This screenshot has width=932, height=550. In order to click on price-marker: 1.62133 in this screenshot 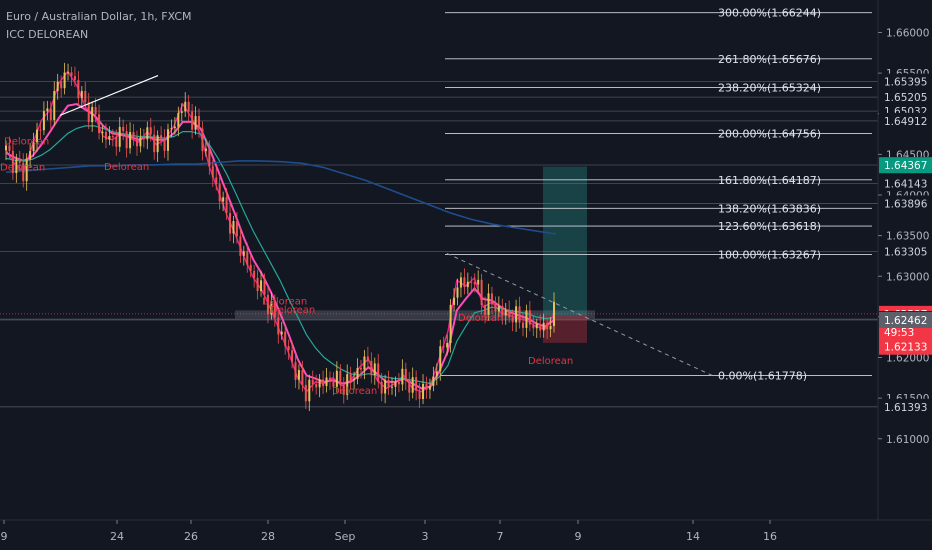, I will do `click(905, 346)`.